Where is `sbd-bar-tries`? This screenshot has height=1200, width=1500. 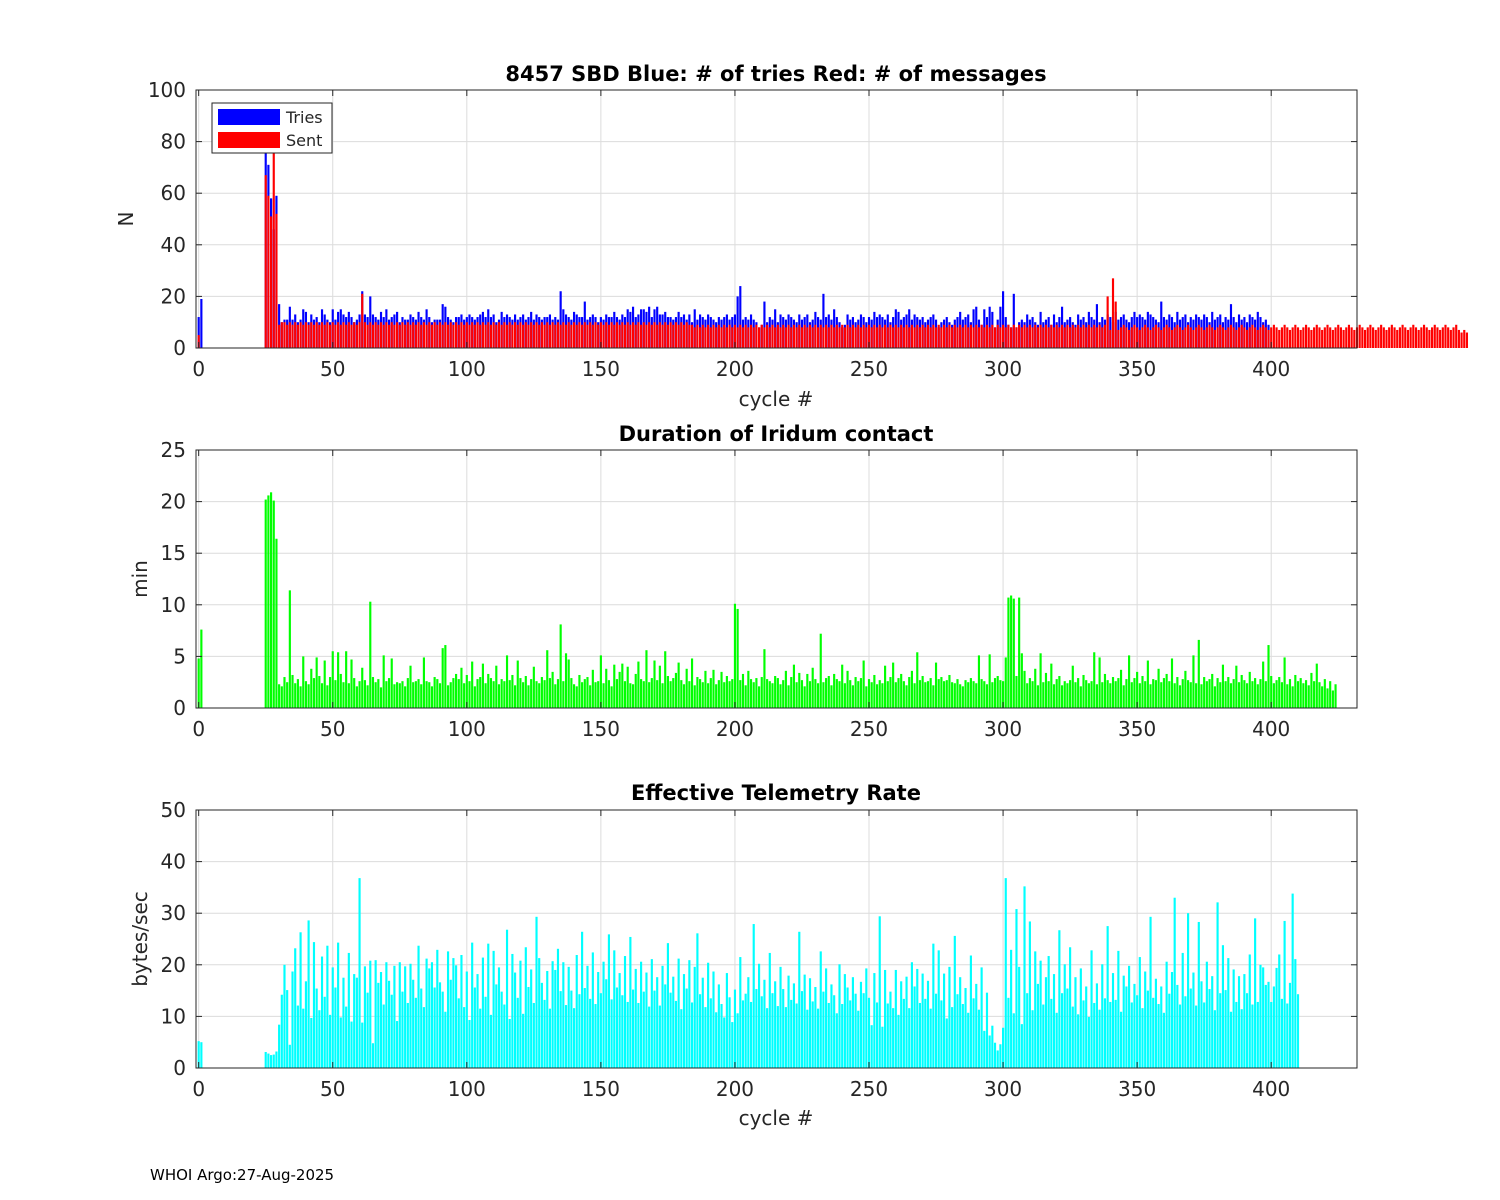 sbd-bar-tries is located at coordinates (1096, 326).